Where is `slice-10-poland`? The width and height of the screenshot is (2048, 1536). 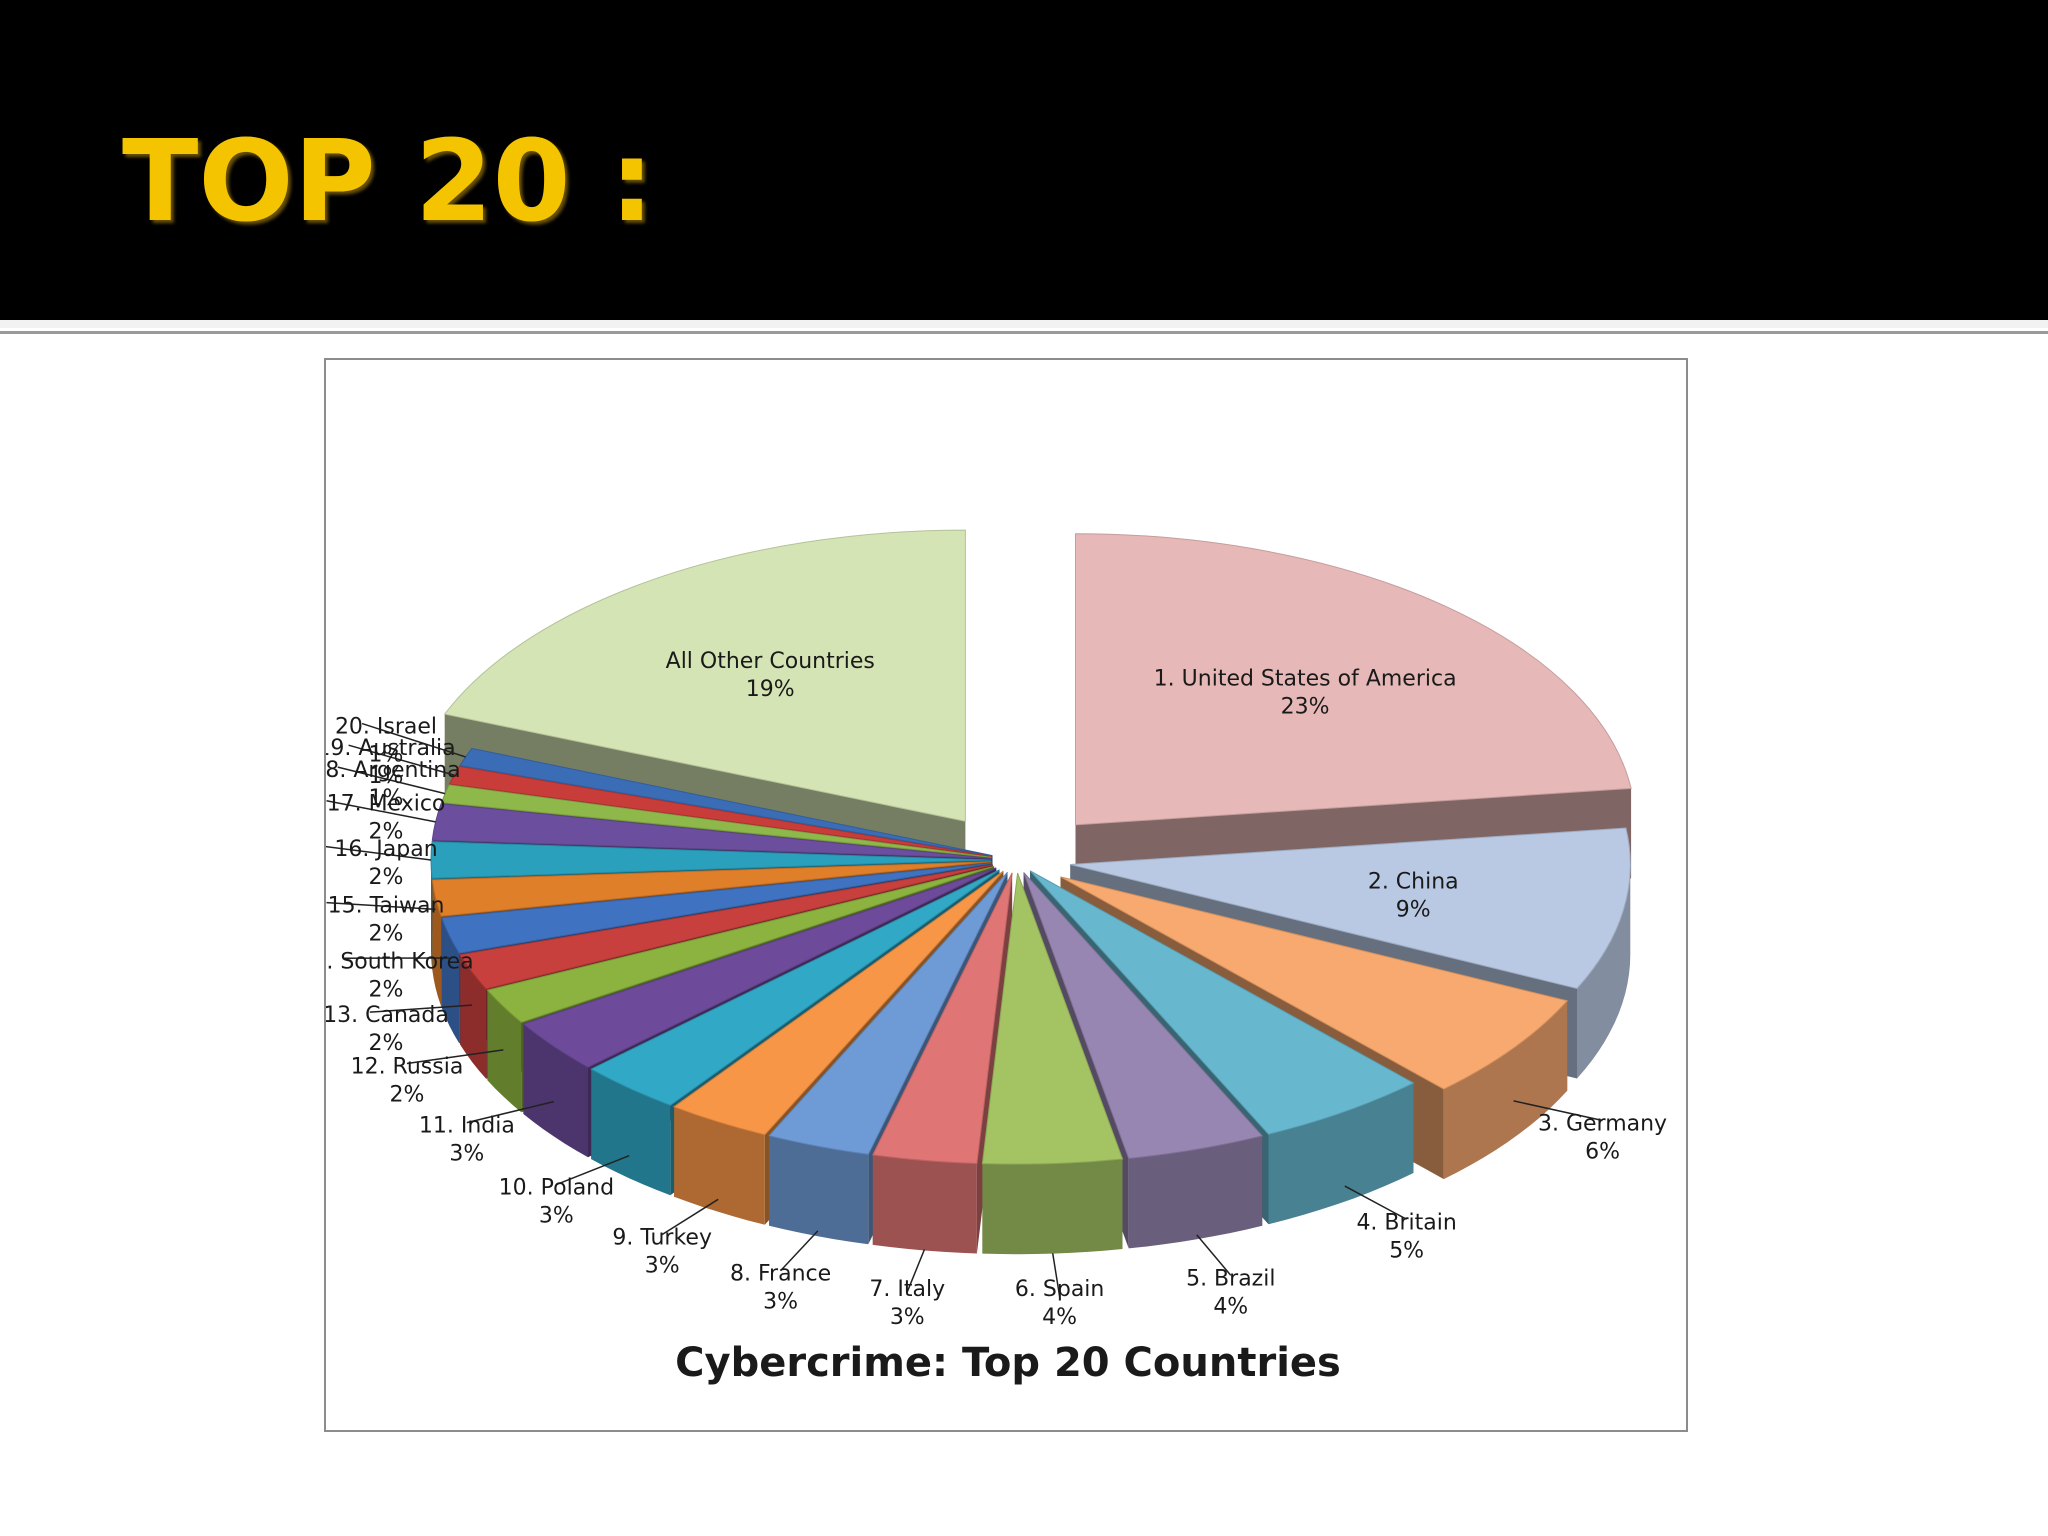 slice-10-poland is located at coordinates (795, 987).